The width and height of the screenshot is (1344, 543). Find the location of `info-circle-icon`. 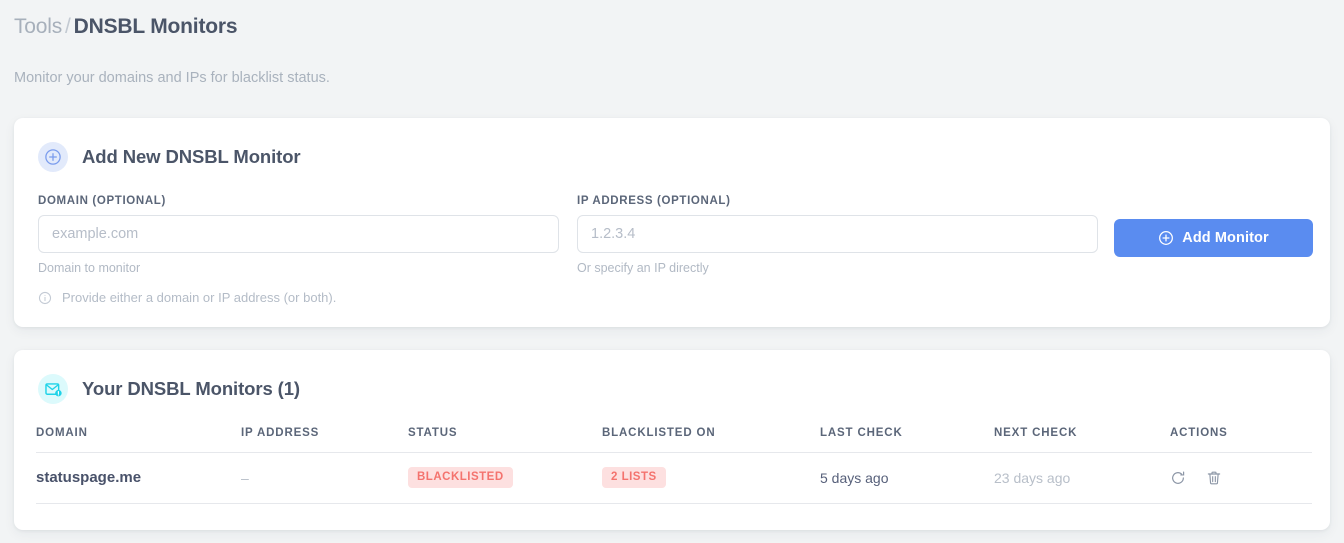

info-circle-icon is located at coordinates (45, 298).